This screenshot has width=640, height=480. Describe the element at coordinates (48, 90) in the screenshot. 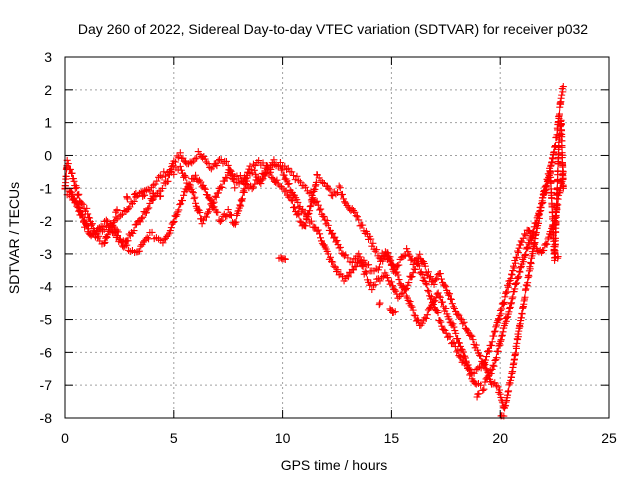

I see `y-tick-label: 2` at that location.